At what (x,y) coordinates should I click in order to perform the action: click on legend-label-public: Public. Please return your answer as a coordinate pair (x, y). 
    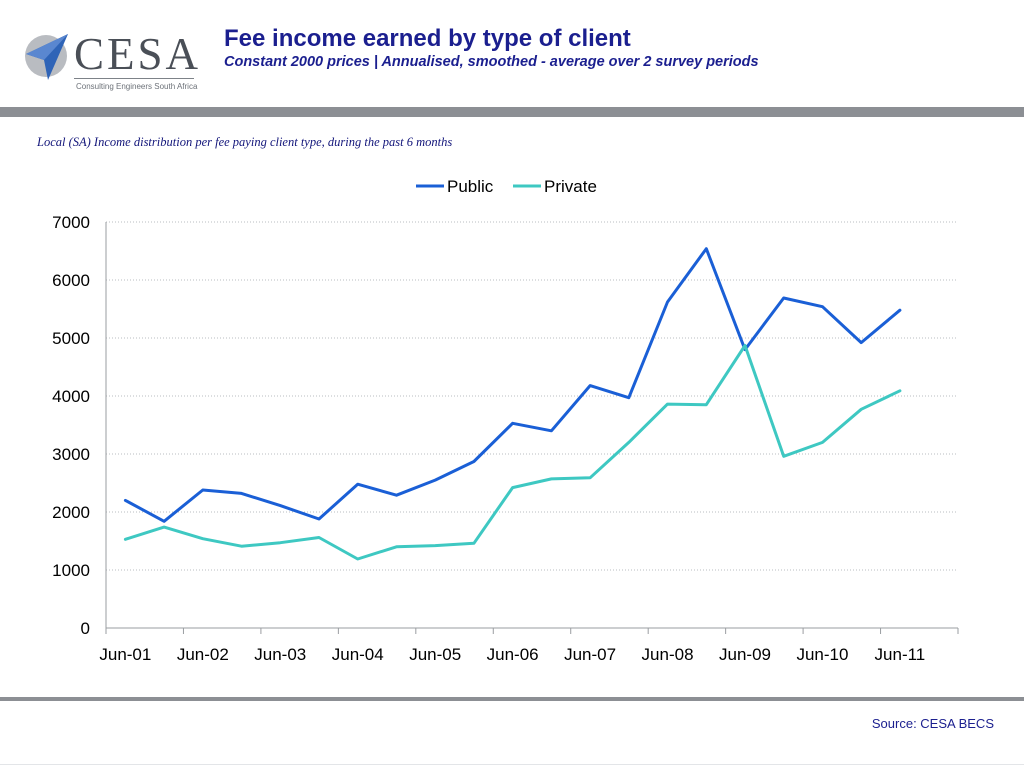
    Looking at the image, I should click on (470, 186).